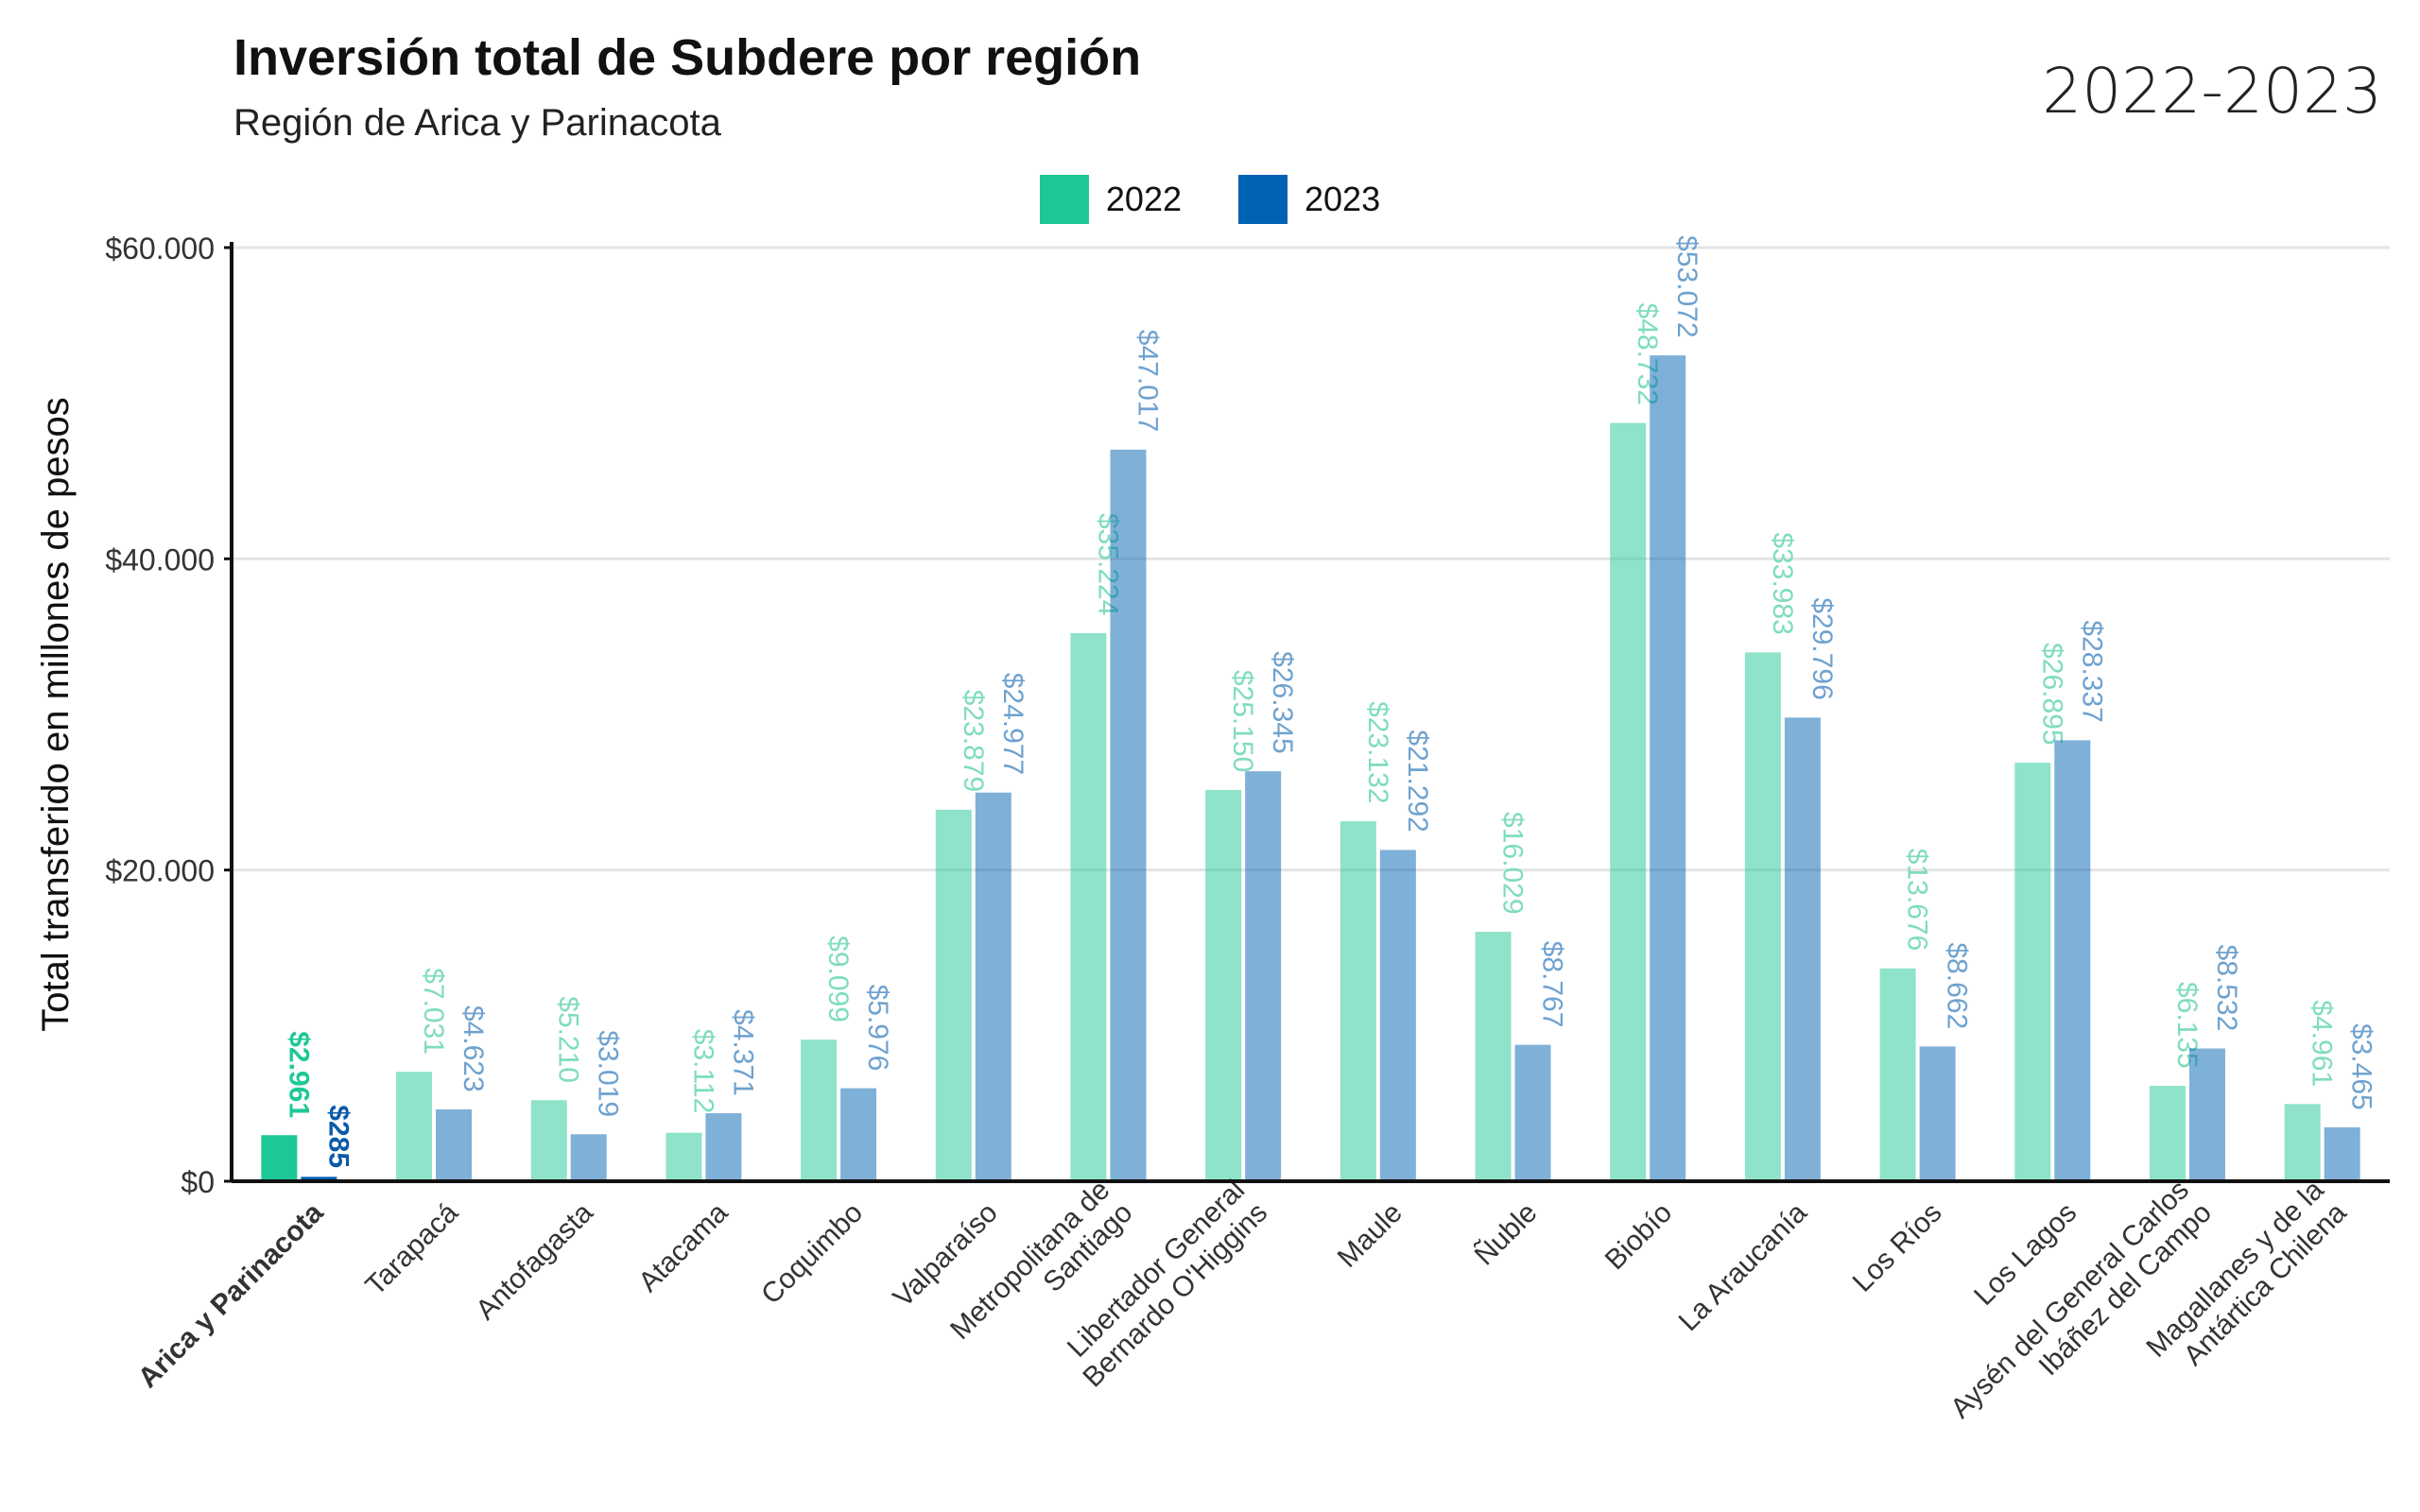 This screenshot has width=2420, height=1512. I want to click on data-label: $3.019, so click(608, 1073).